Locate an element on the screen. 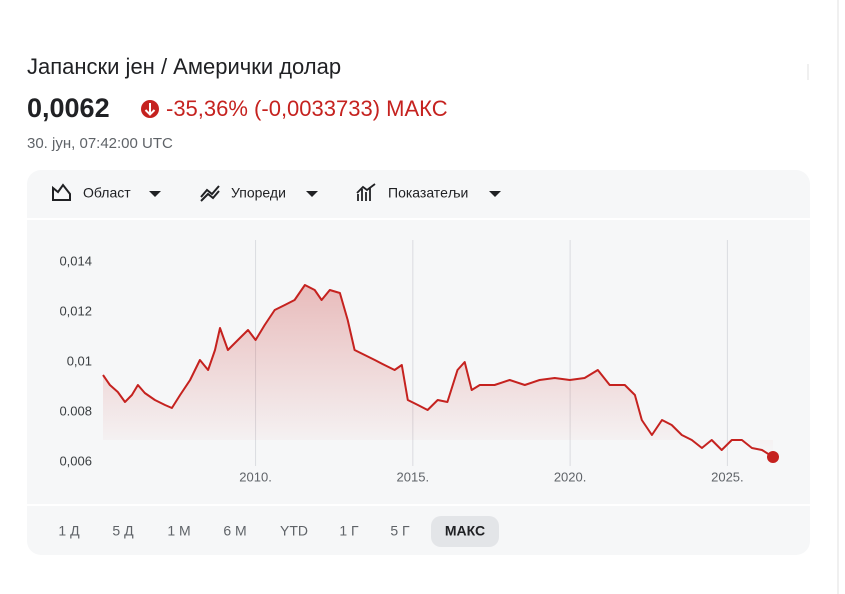 This screenshot has width=845, height=594. range-label: МАКС is located at coordinates (465, 531).